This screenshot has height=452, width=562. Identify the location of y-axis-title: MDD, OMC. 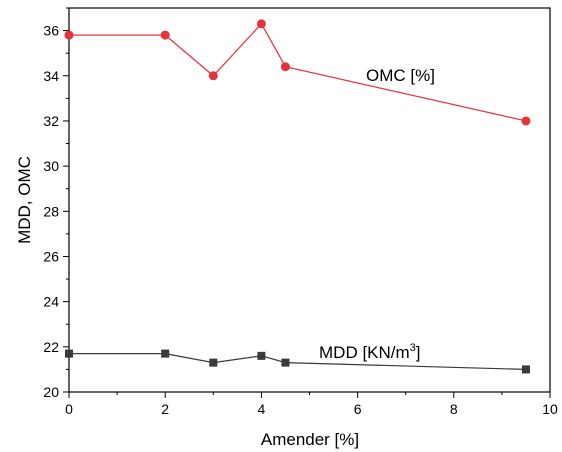
(24, 200).